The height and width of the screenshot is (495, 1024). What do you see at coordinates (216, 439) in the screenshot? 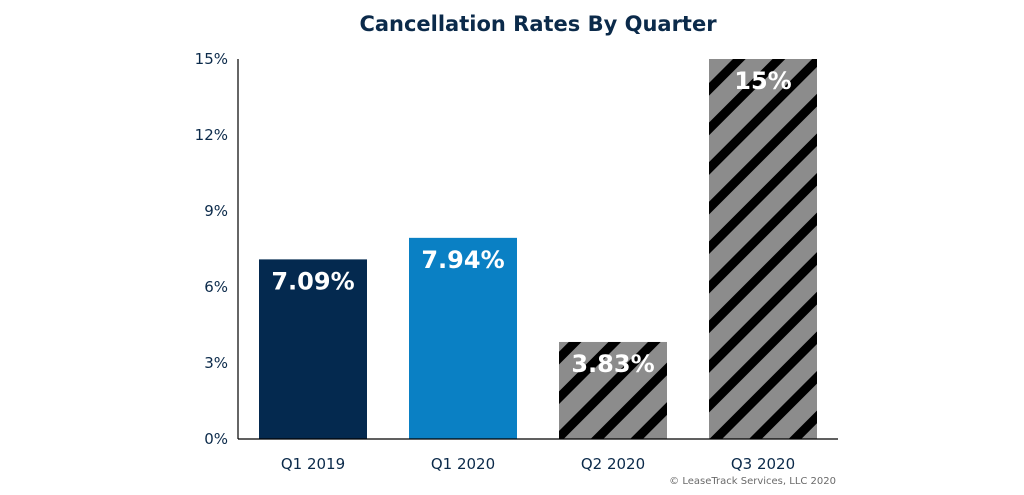
I see `y-tick-label: 0%` at bounding box center [216, 439].